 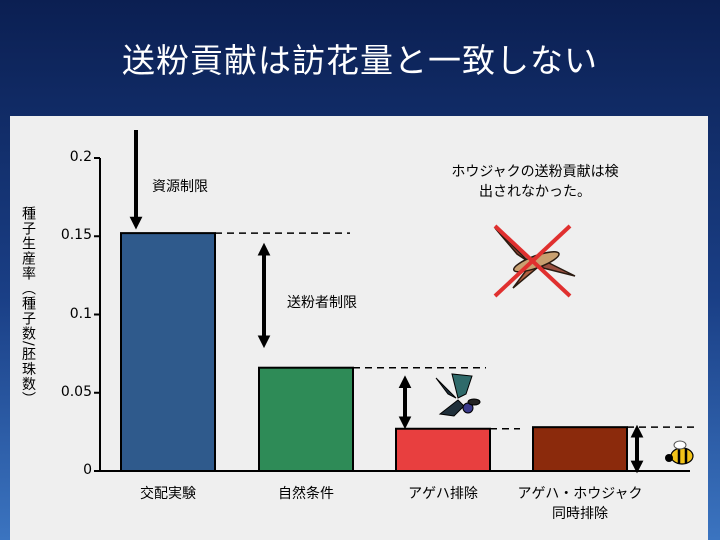 I want to click on x-category-line: 交配実験, so click(x=168, y=494).